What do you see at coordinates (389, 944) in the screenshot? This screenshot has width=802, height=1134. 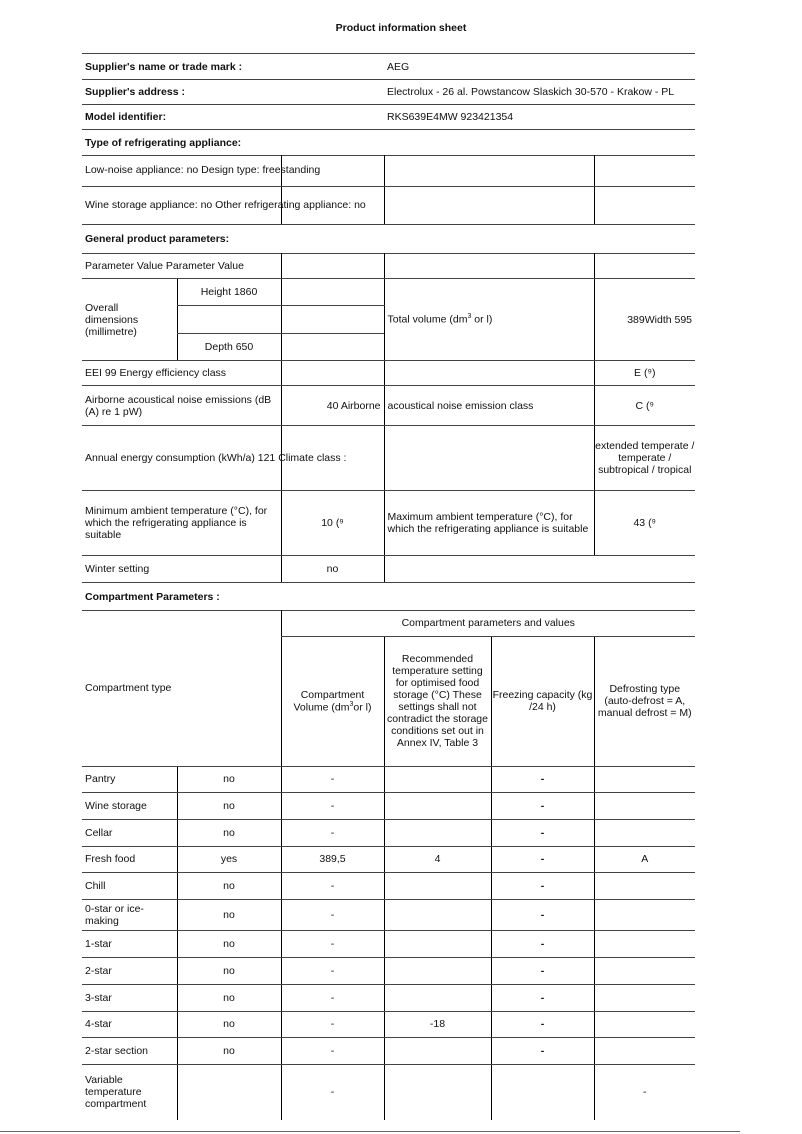 I see `compartment-row: 1-star no - -` at bounding box center [389, 944].